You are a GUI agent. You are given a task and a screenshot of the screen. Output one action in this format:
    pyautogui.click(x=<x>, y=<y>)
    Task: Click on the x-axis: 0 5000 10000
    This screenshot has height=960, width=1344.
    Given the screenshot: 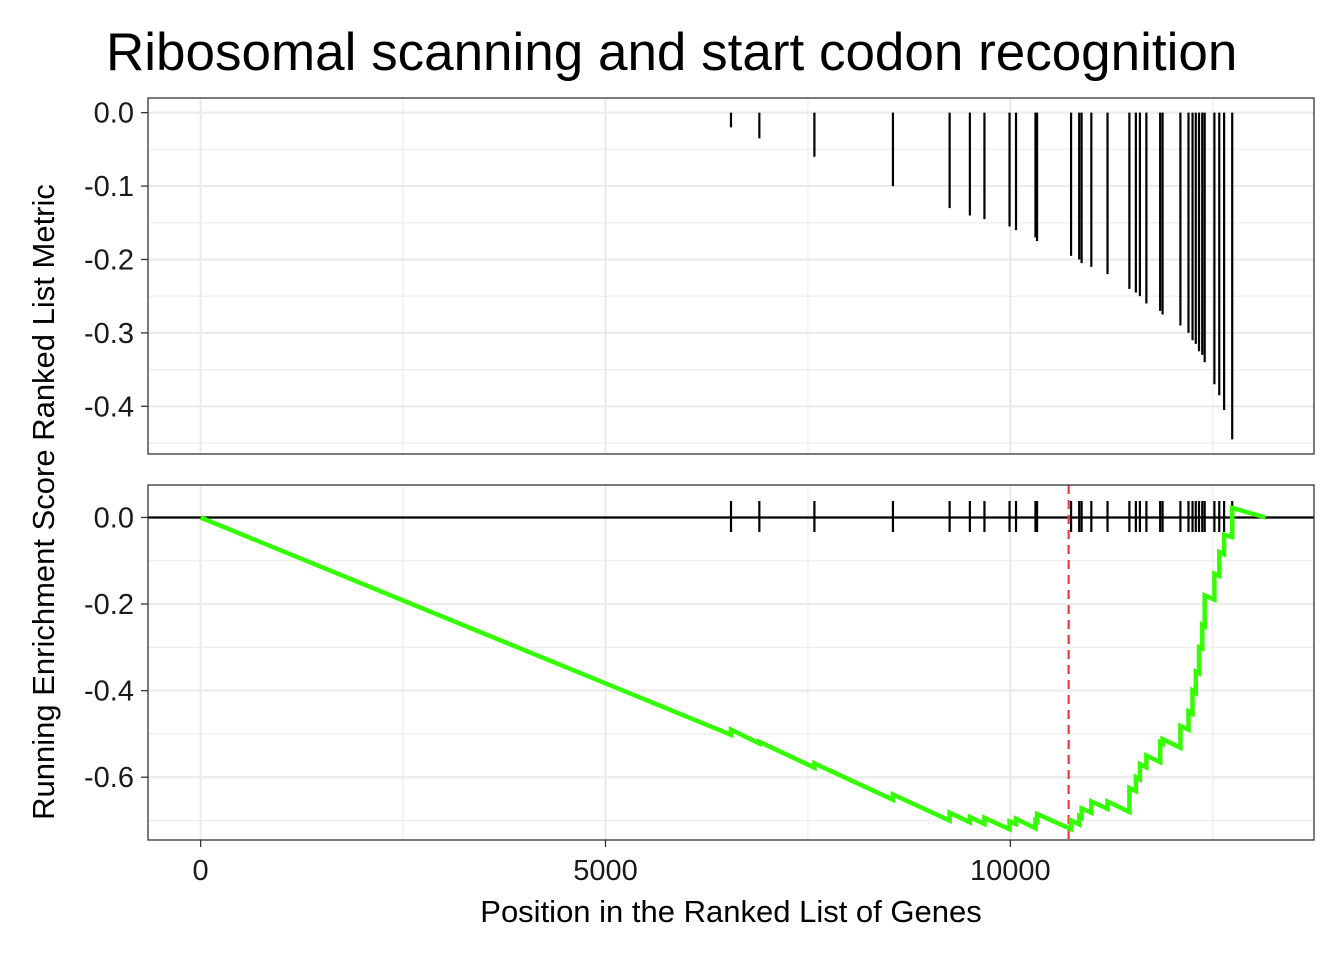 What is the action you would take?
    pyautogui.click(x=622, y=863)
    